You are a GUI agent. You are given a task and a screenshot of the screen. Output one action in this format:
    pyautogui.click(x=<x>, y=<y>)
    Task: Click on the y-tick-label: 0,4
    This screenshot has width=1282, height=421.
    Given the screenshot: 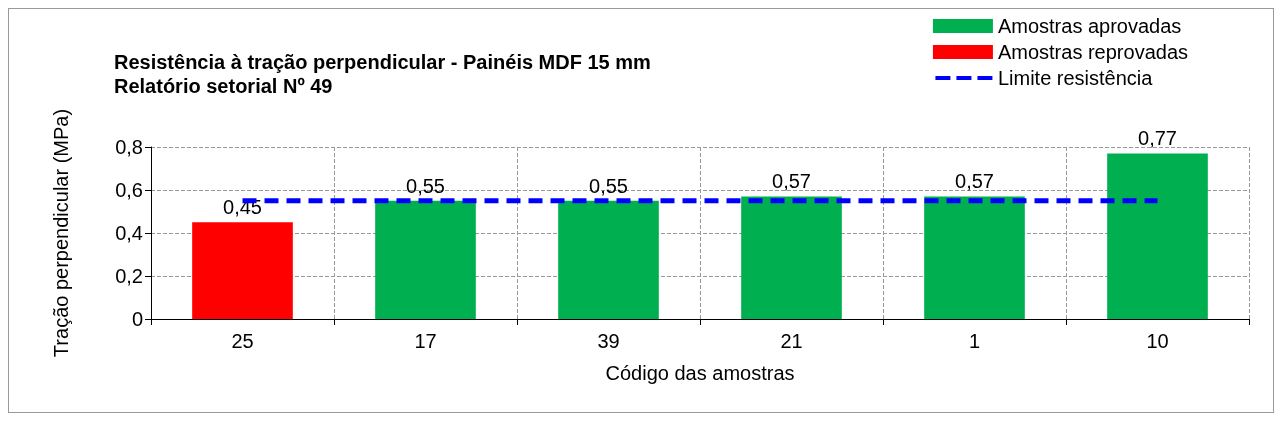 What is the action you would take?
    pyautogui.click(x=129, y=233)
    